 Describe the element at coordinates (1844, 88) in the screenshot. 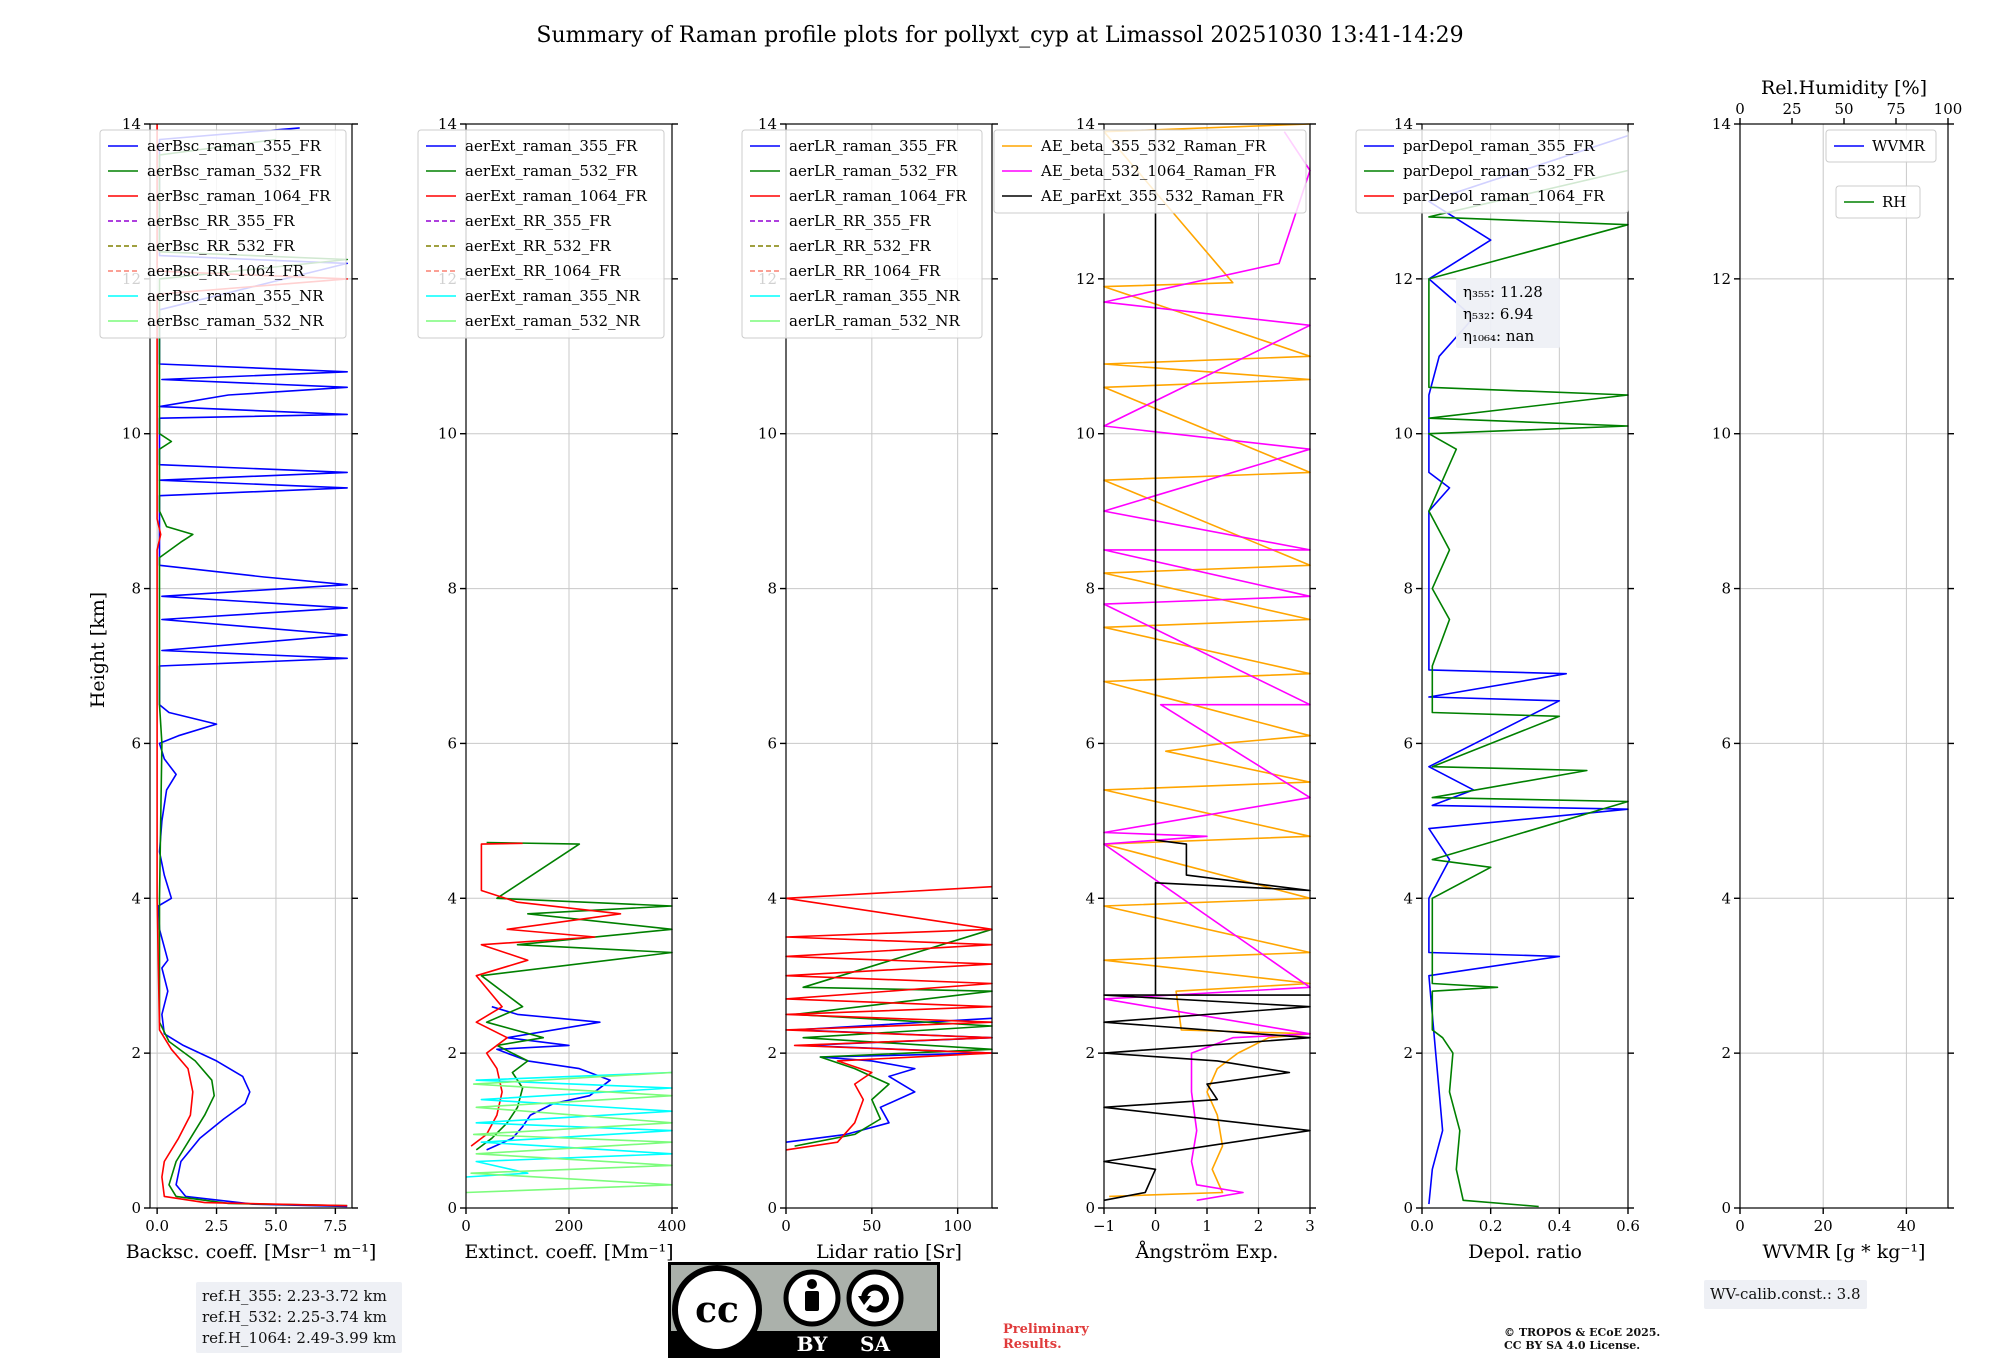

I see `x2-axis-label: Rel.Humidity [%]` at that location.